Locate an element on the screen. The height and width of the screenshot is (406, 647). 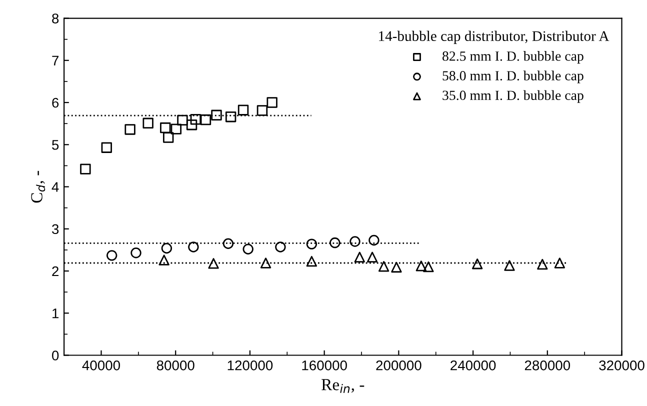
y-tick-label: 6 is located at coordinates (55, 103).